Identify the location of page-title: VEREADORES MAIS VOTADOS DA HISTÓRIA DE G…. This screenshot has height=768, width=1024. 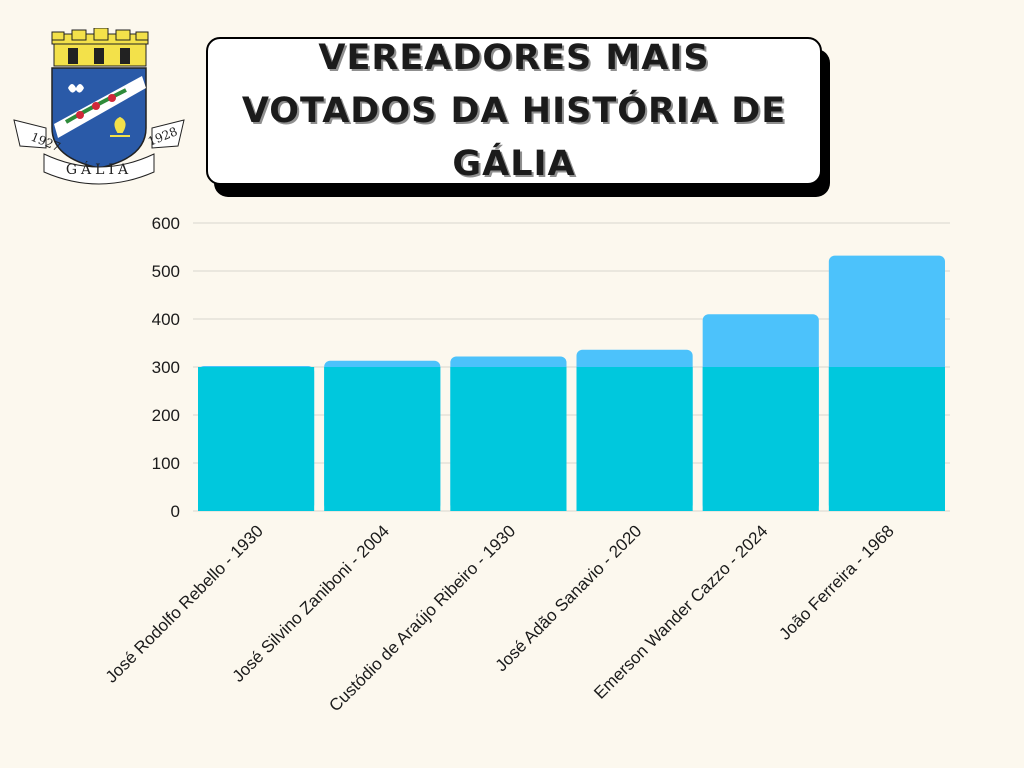
(514, 110).